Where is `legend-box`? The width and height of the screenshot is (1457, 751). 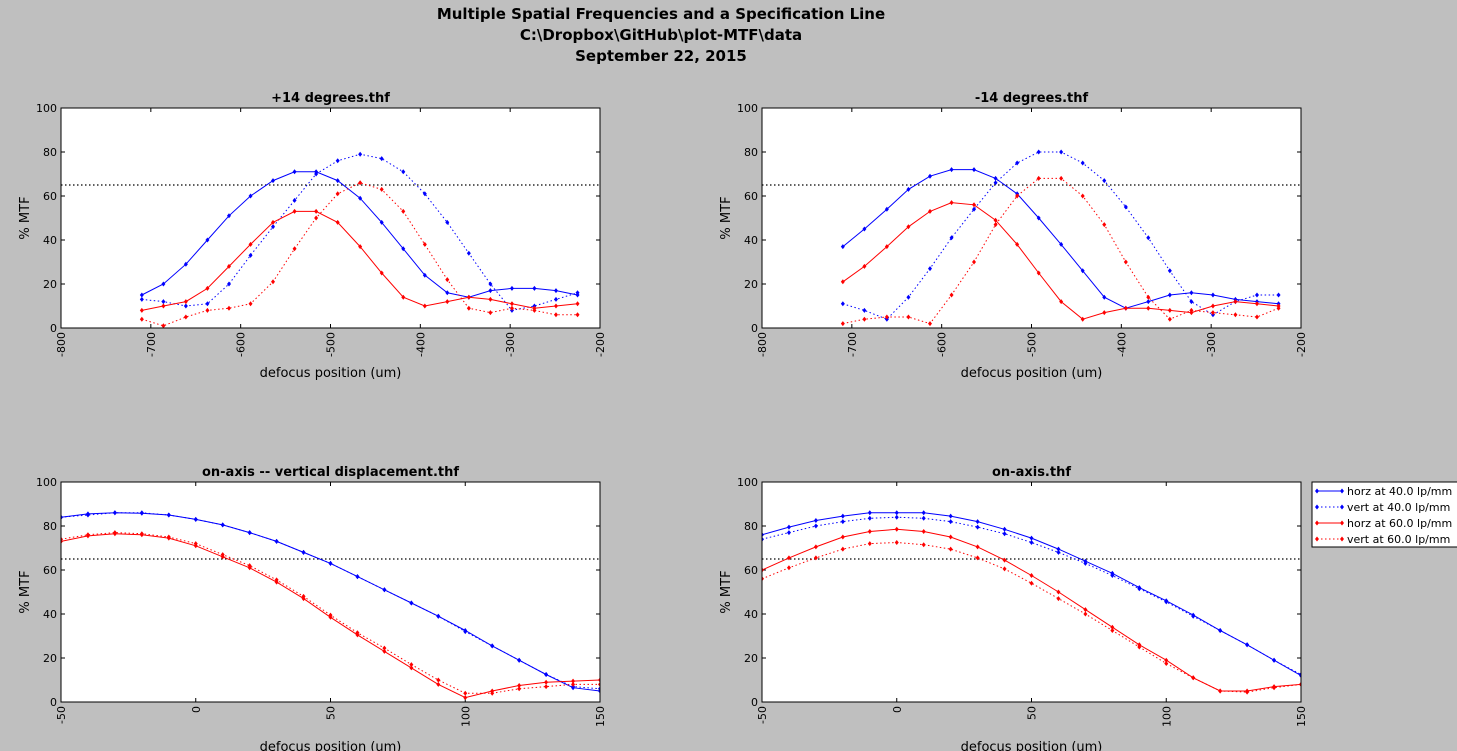 legend-box is located at coordinates (1384, 514).